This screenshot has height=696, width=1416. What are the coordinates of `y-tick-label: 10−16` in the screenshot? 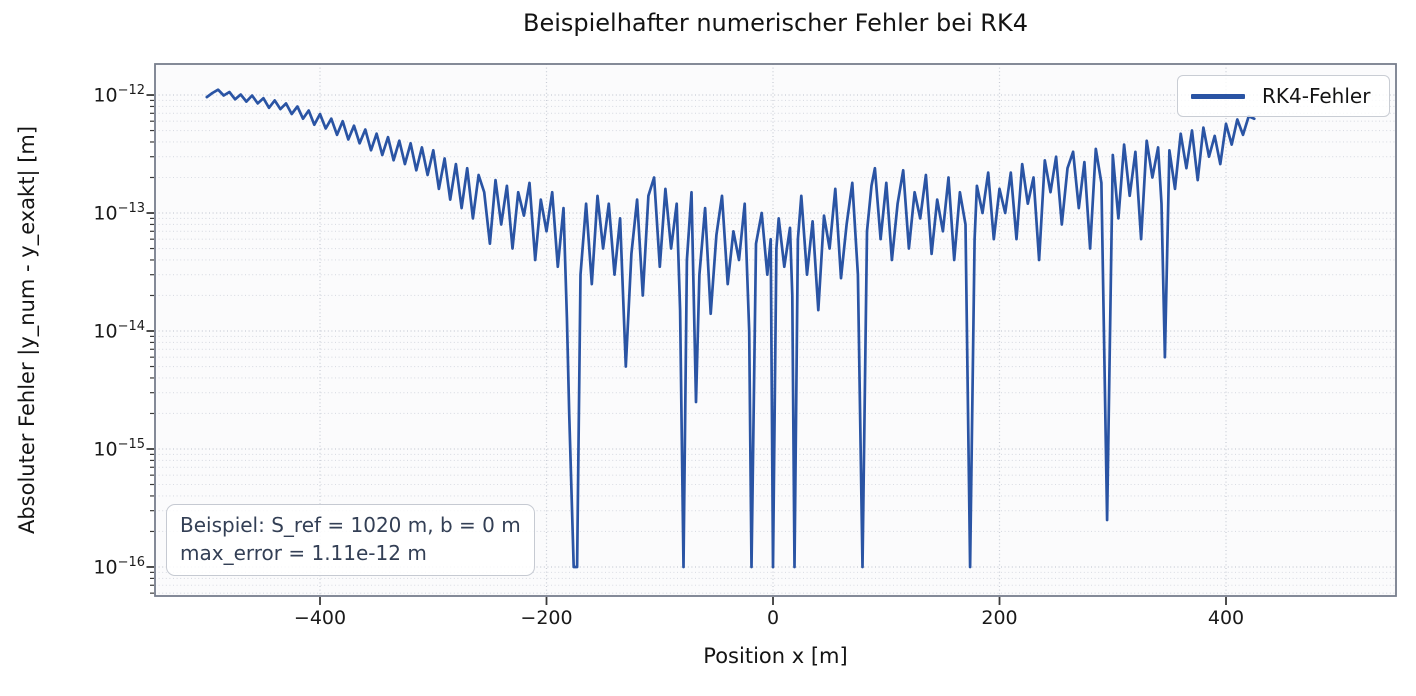 It's located at (119, 566).